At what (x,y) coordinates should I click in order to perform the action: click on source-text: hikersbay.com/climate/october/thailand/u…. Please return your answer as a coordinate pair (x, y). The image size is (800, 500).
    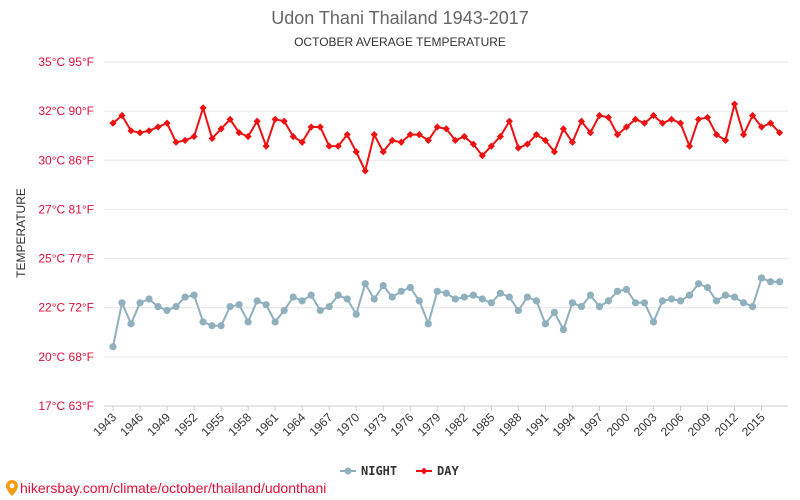
    Looking at the image, I should click on (173, 488).